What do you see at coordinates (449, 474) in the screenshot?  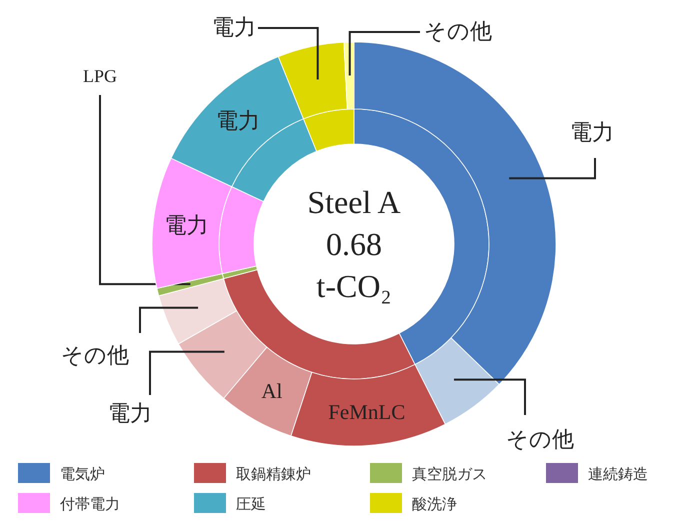 I see `legend-label: 真空脱ガス` at bounding box center [449, 474].